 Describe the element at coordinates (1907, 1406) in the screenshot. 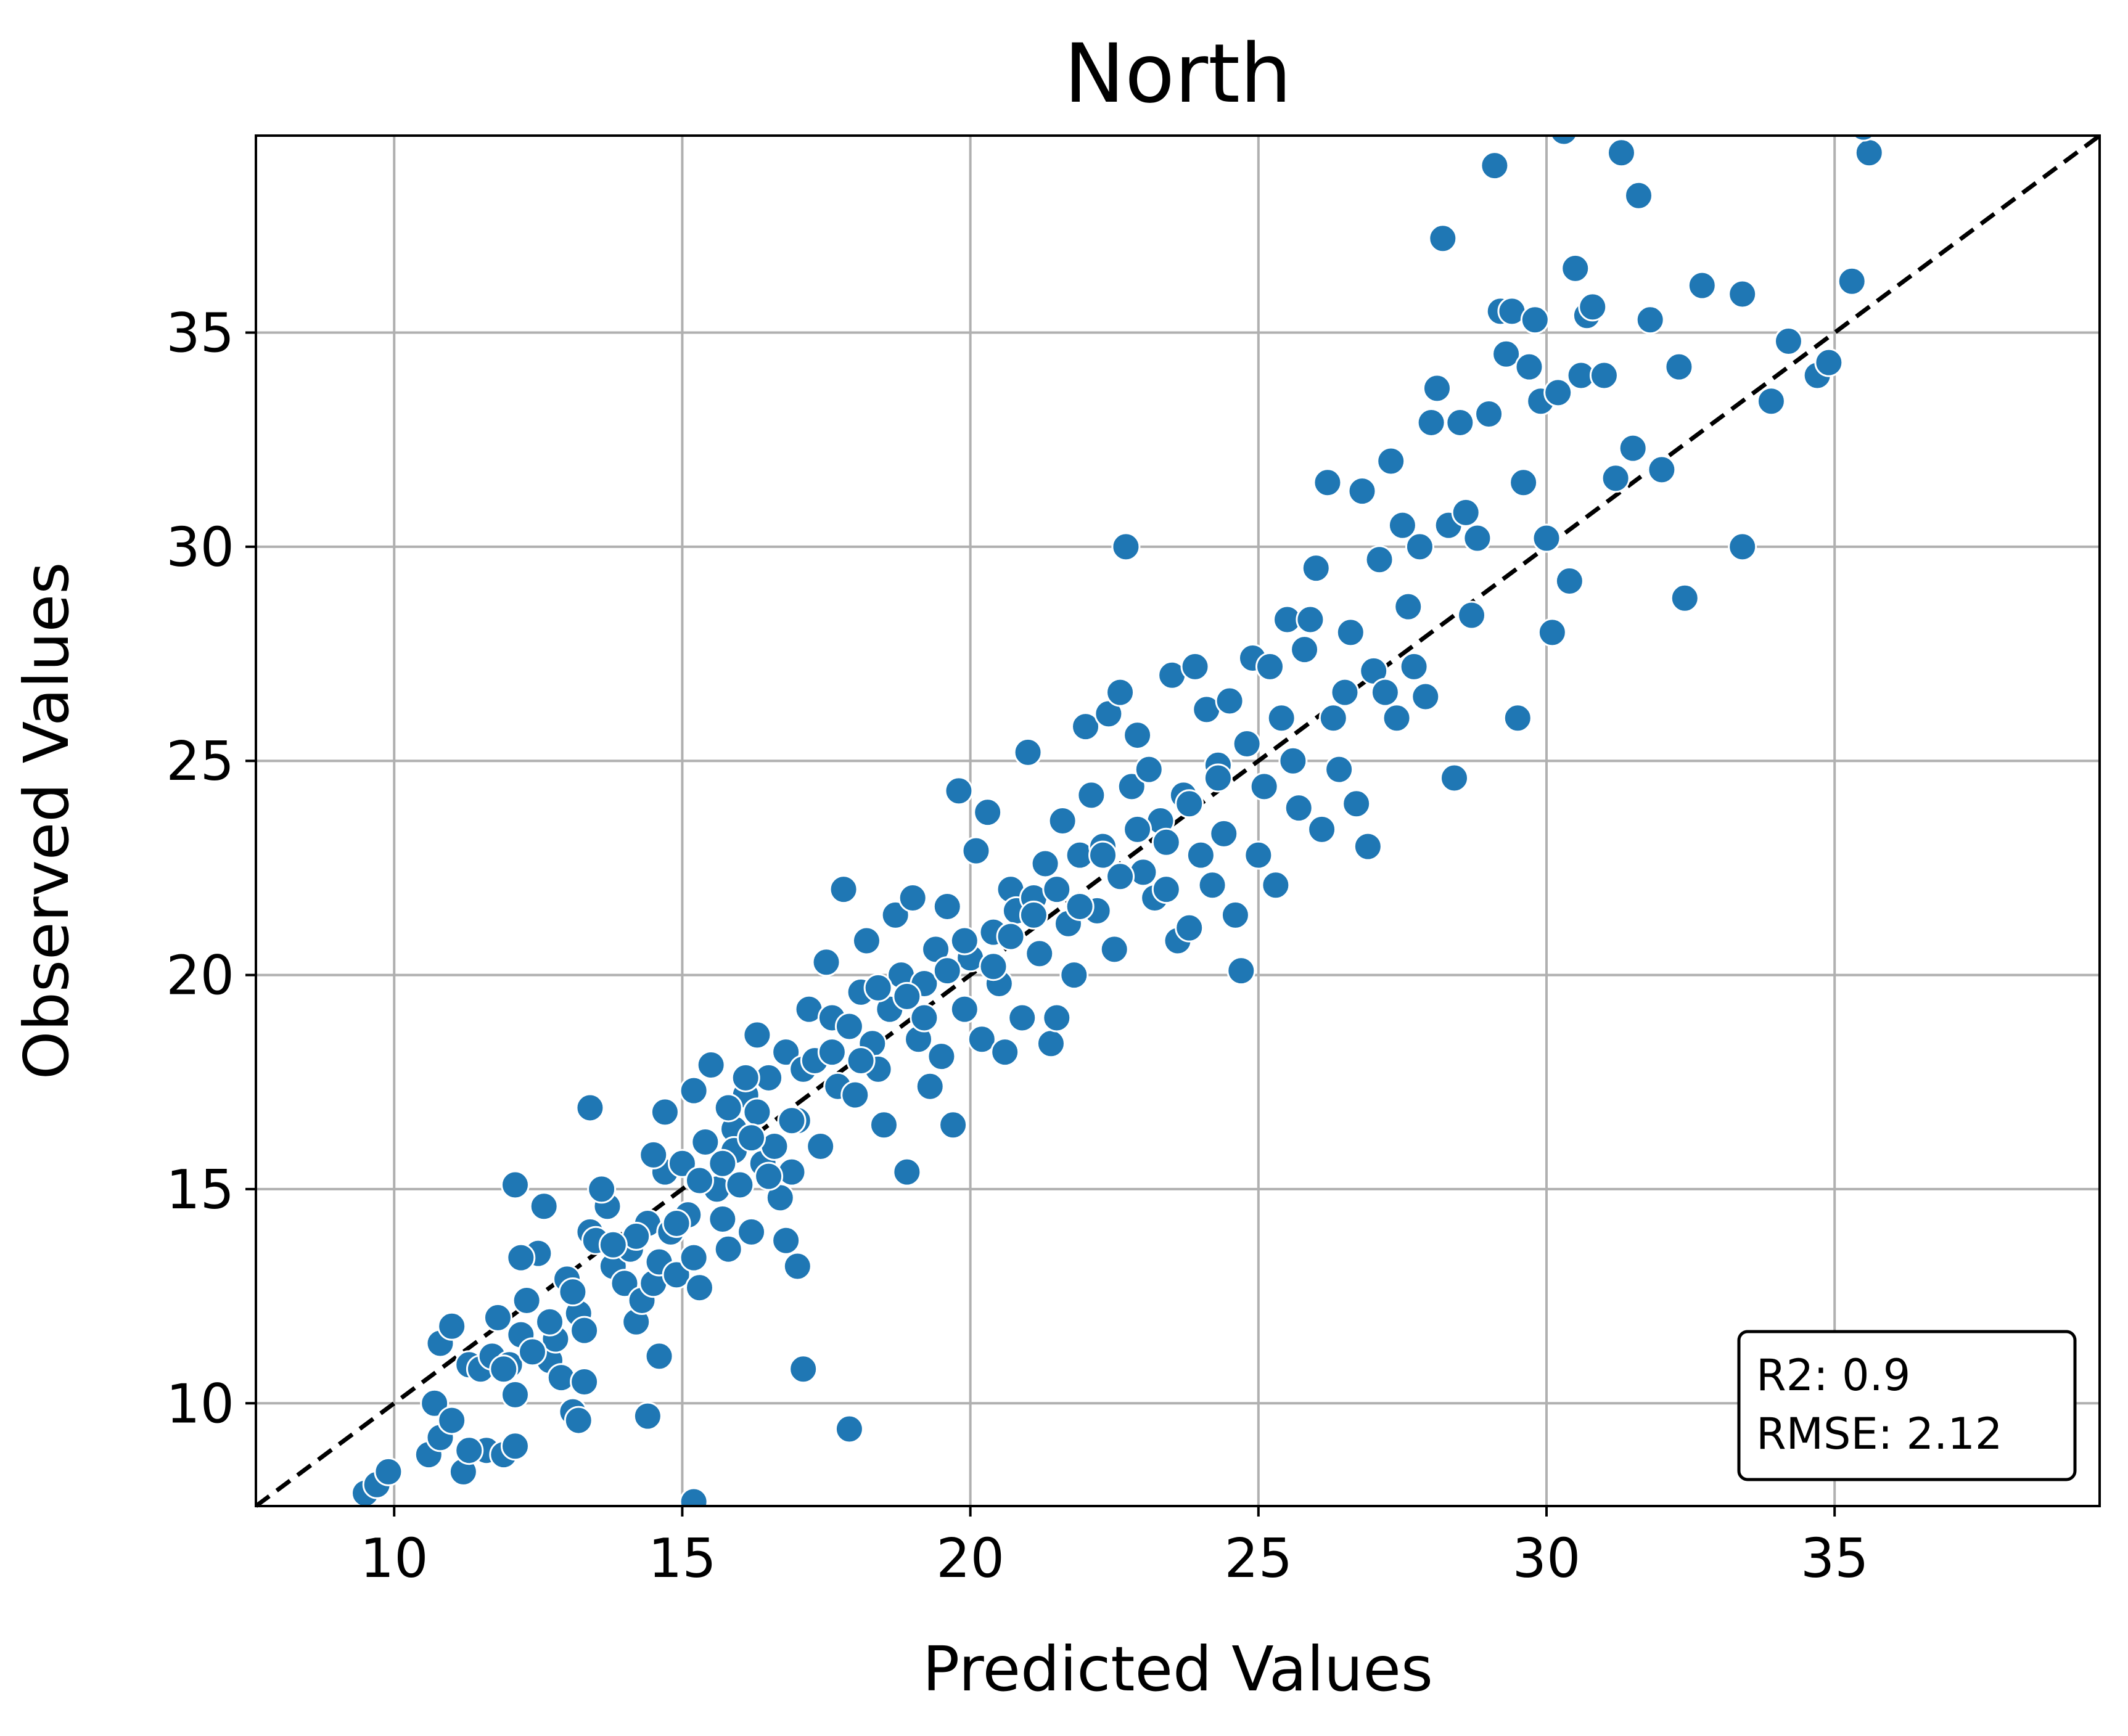

I see `stats-box: R2: 0.9 RMSE: 2.12` at that location.